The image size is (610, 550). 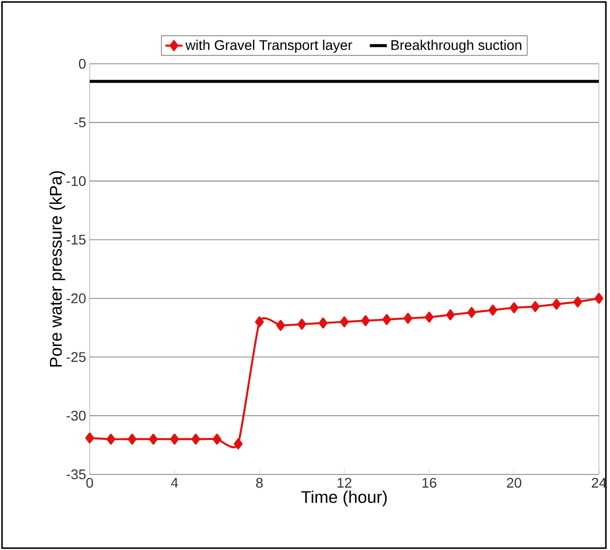 What do you see at coordinates (344, 498) in the screenshot?
I see `x-axis-title: Time (hour)` at bounding box center [344, 498].